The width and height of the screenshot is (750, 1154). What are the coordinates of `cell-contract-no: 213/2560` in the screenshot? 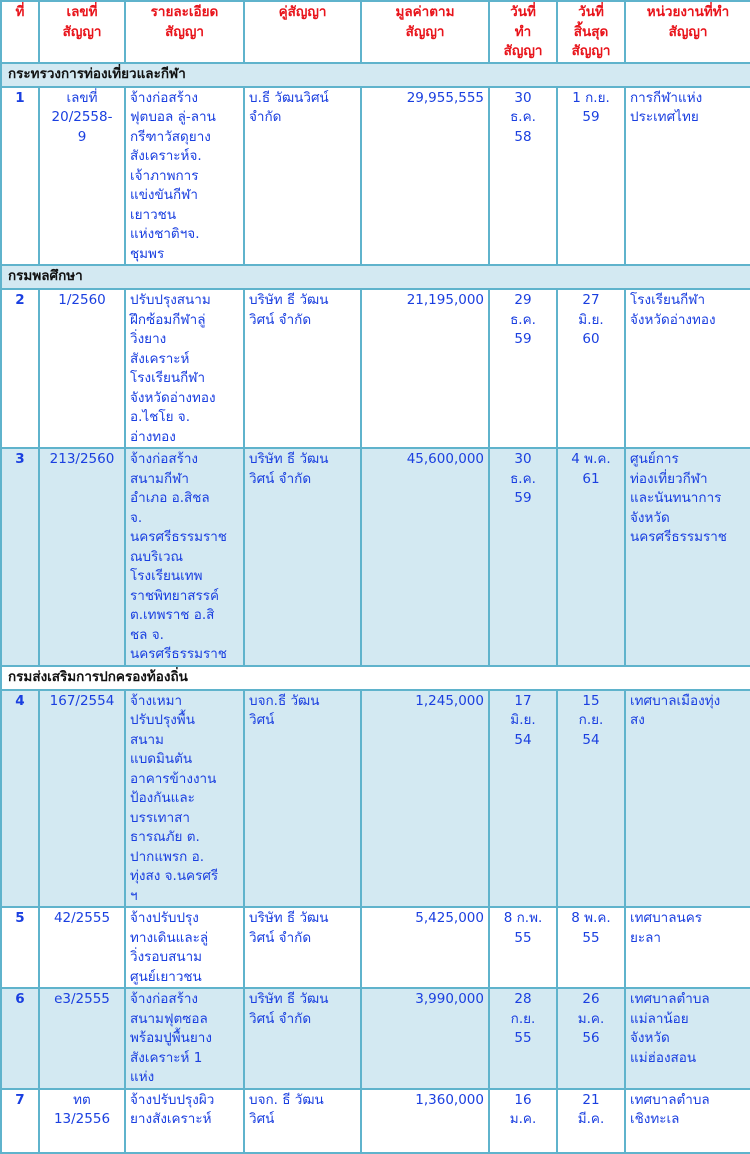 It's located at (82, 557).